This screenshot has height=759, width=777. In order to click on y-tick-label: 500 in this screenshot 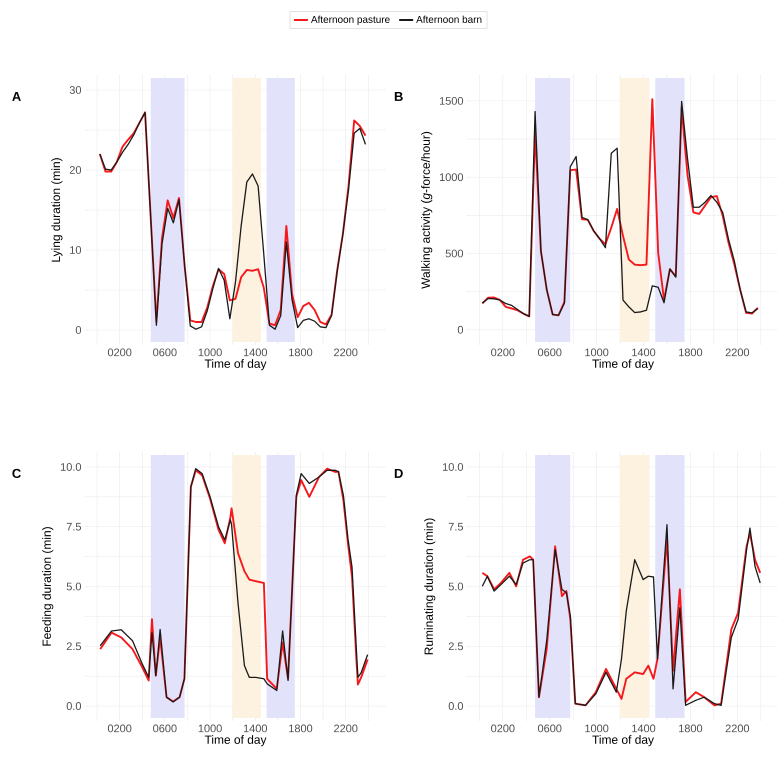, I will do `click(455, 254)`.